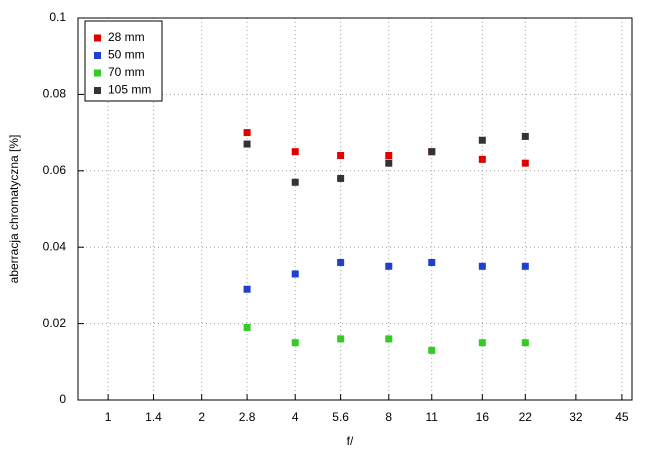 Image resolution: width=655 pixels, height=455 pixels. Describe the element at coordinates (247, 417) in the screenshot. I see `x-tick-label: 2.8` at that location.